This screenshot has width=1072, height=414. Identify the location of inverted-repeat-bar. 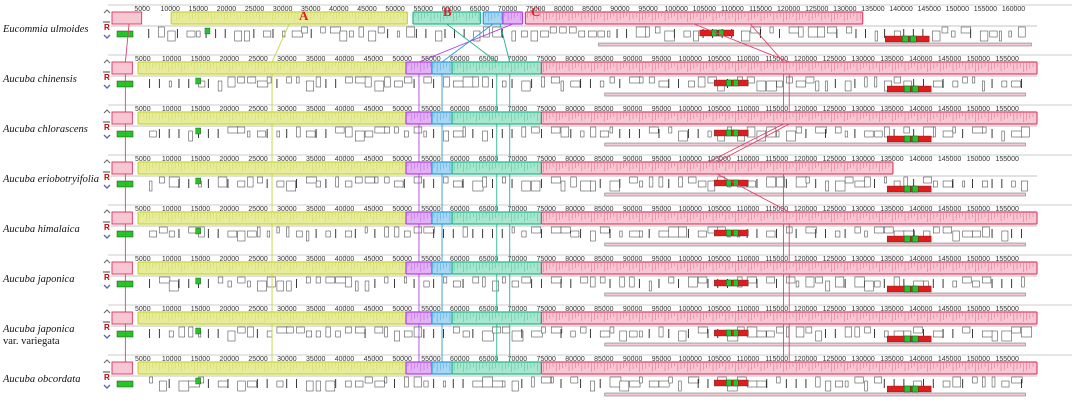
(815, 194).